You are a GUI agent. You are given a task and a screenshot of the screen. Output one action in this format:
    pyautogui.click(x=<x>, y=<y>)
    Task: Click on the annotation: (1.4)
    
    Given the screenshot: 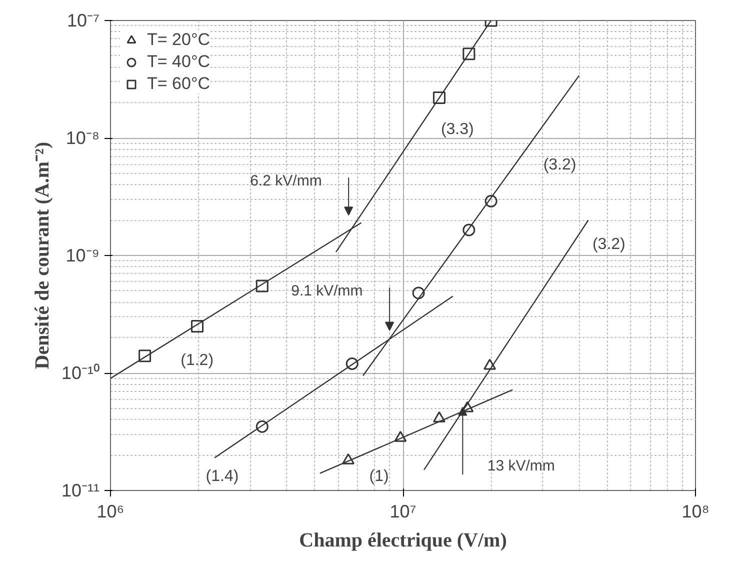 What is the action you would take?
    pyautogui.click(x=222, y=476)
    